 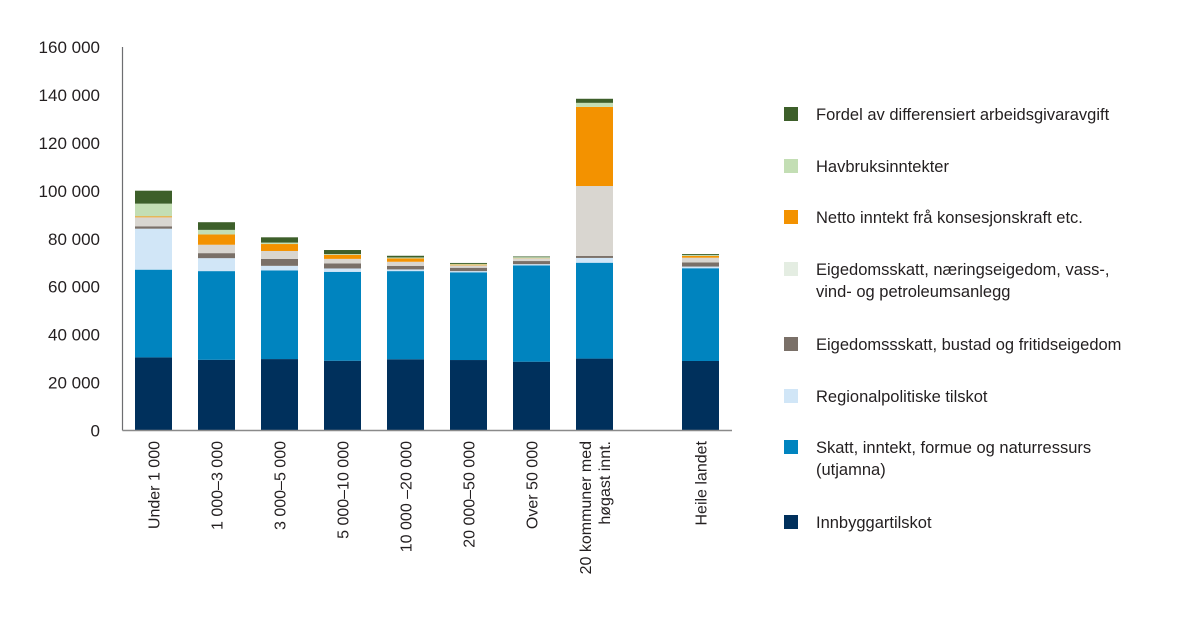 What do you see at coordinates (407, 496) in the screenshot?
I see `x-tick-label: 10 000 –20 000` at bounding box center [407, 496].